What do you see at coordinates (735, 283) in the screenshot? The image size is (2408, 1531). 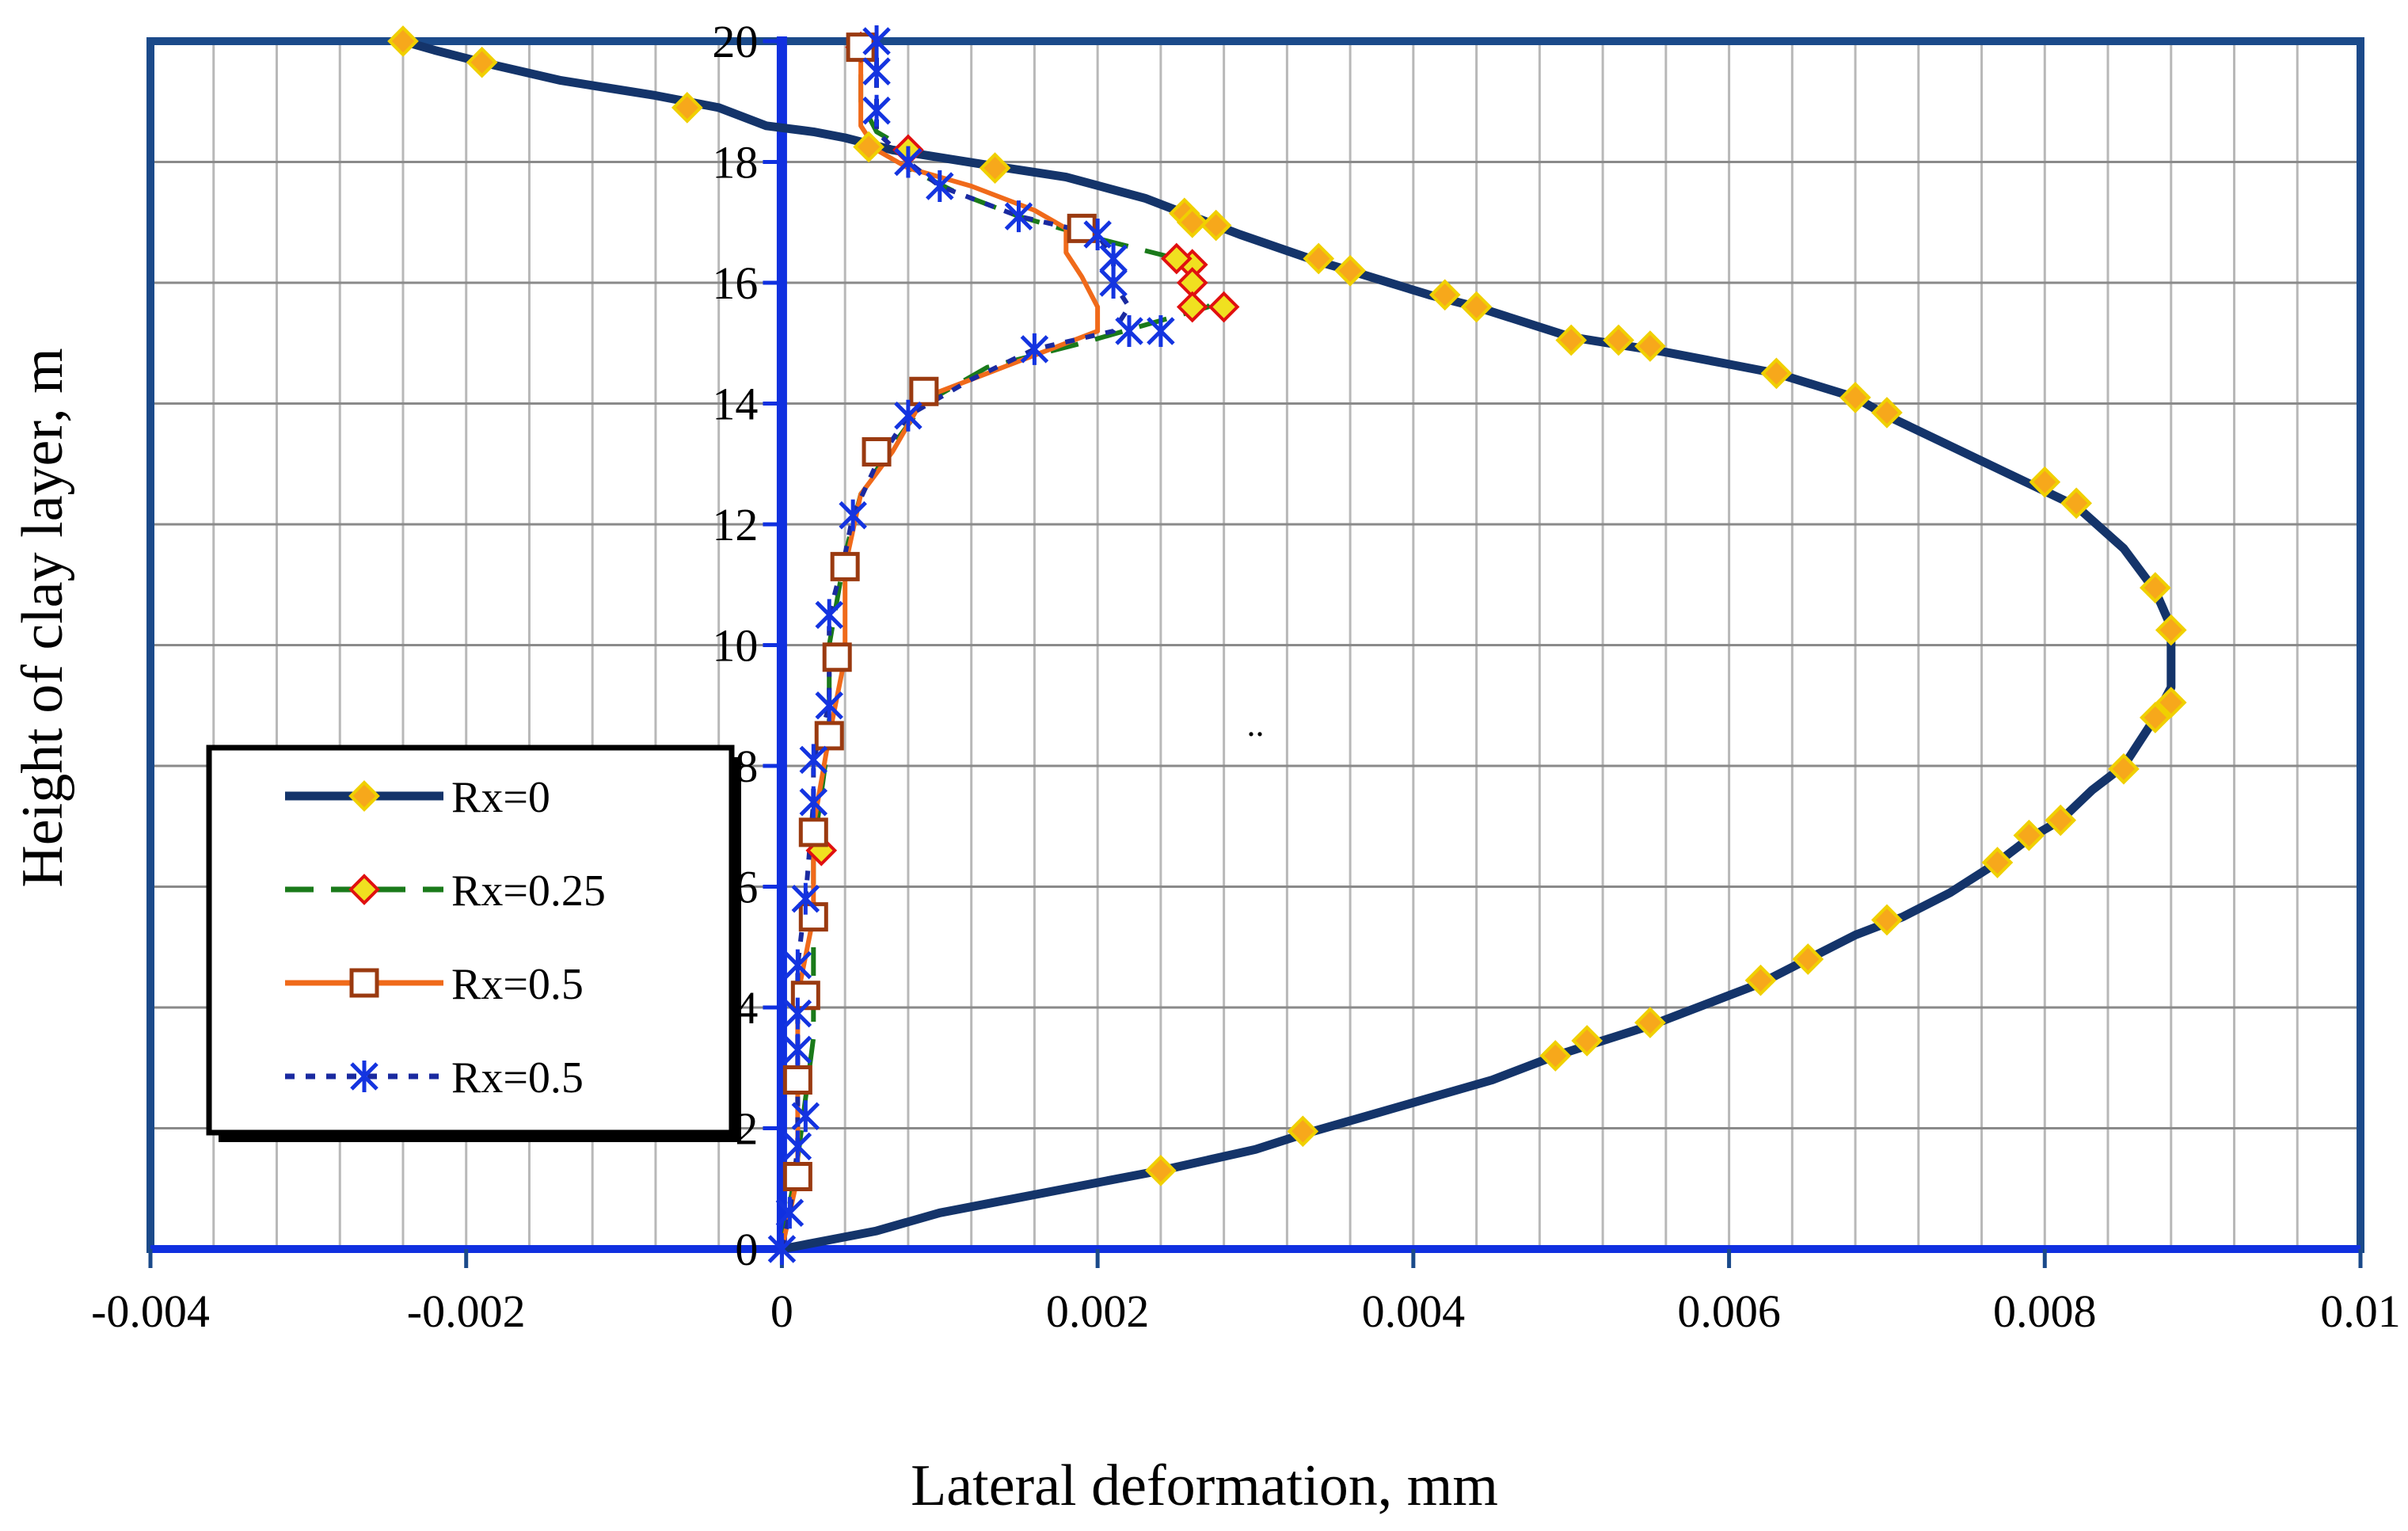 I see `y-tick-label: 16` at bounding box center [735, 283].